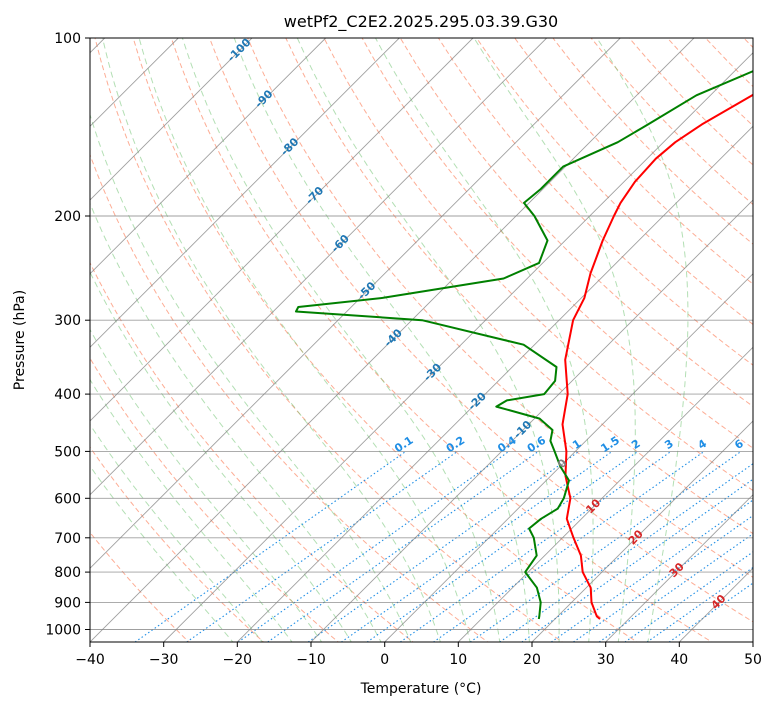  What do you see at coordinates (458, 660) in the screenshot?
I see `x-tick-label: 10` at bounding box center [458, 660].